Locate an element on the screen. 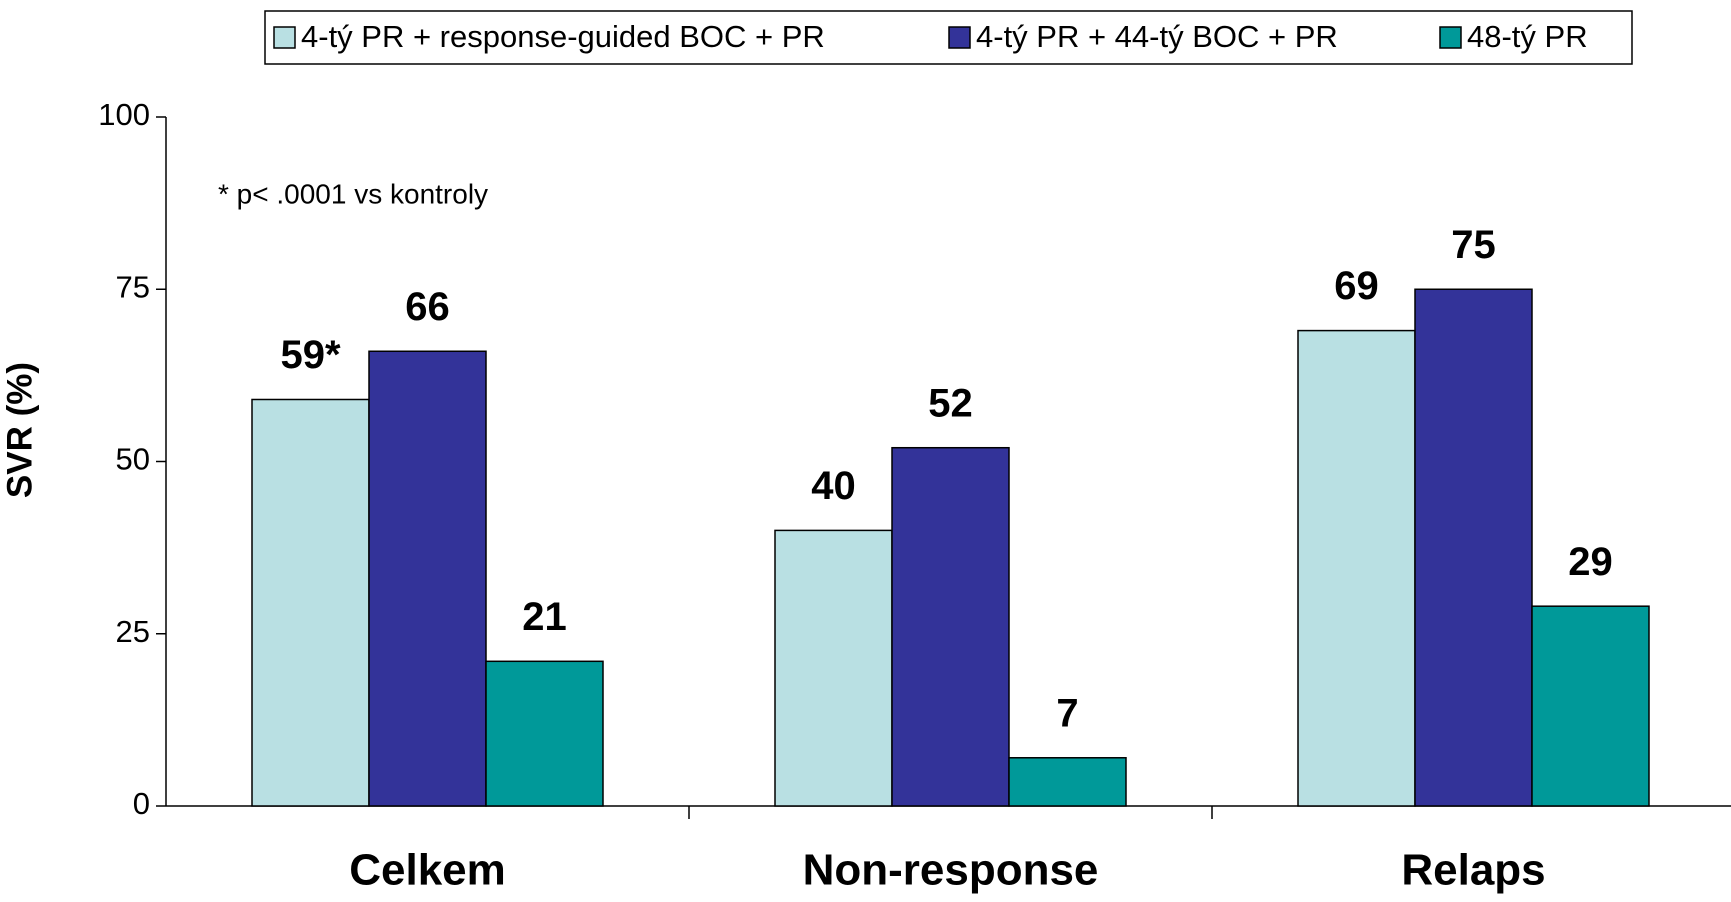 Image resolution: width=1731 pixels, height=902 pixels. x-tick-label: Non-response is located at coordinates (951, 870).